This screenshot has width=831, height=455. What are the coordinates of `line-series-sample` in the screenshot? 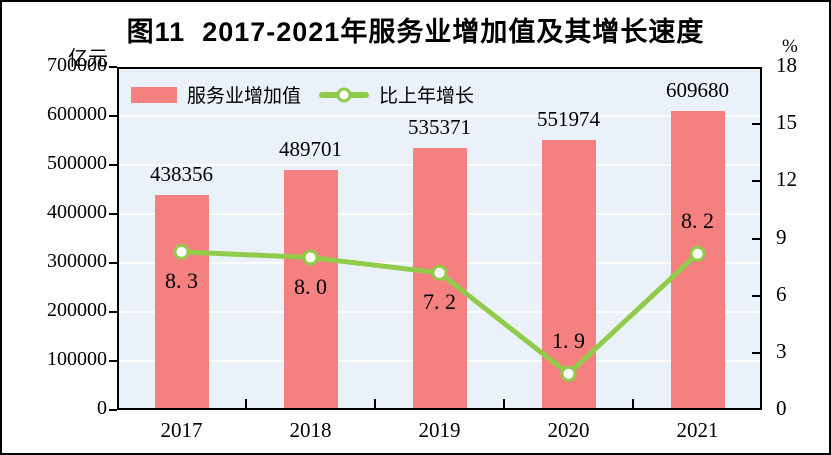 It's located at (344, 94).